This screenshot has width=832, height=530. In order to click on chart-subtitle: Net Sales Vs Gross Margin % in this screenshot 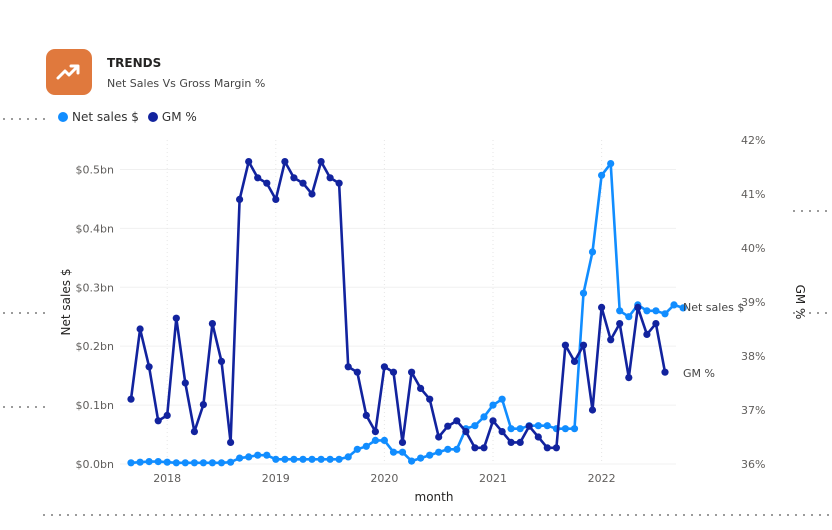, I will do `click(186, 83)`.